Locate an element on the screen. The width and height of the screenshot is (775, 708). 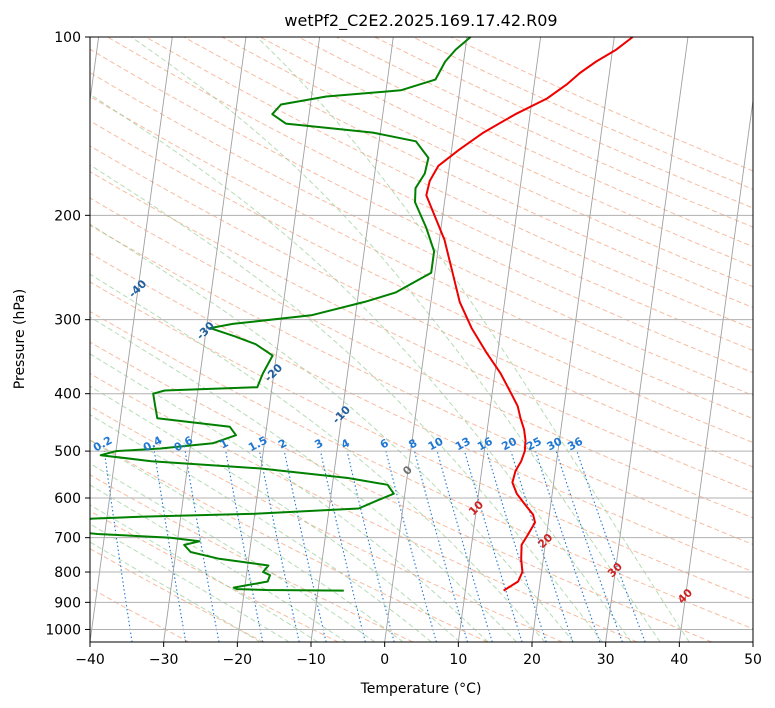
x-tick-label: 0 is located at coordinates (384, 660).